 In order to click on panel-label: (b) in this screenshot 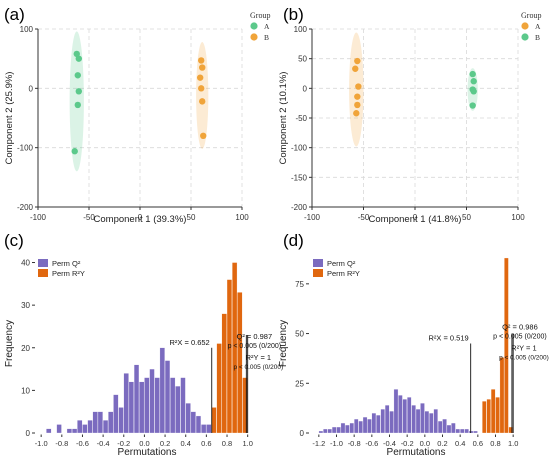, I will do `click(293, 14)`.